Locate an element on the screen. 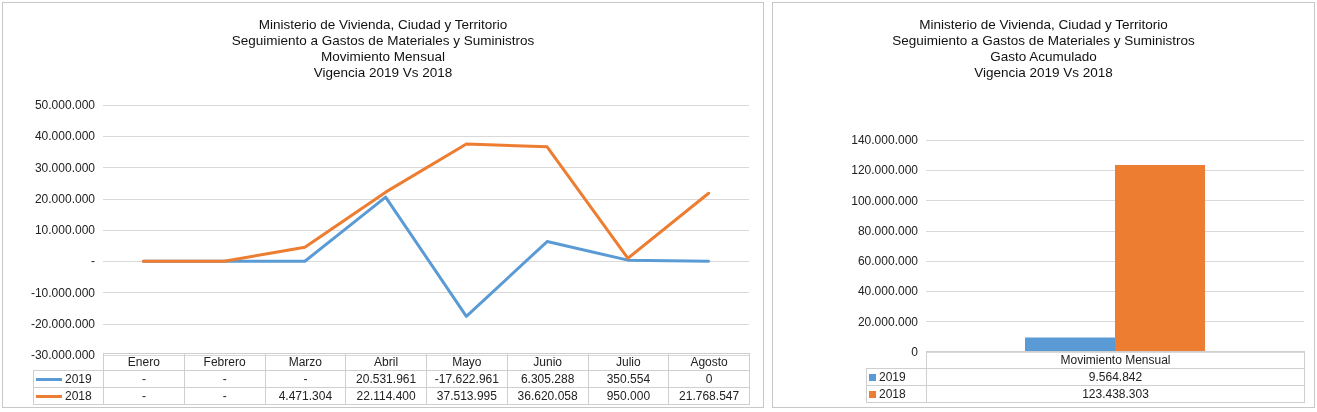  y-tick-label: 120.000.000 is located at coordinates (885, 170).